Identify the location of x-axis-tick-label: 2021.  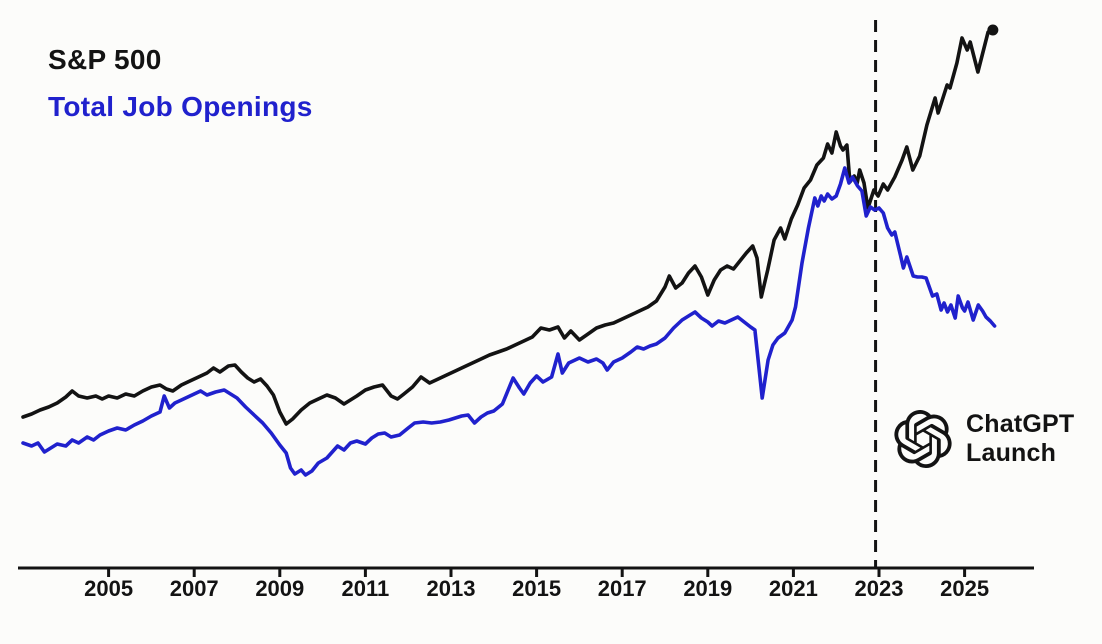
(793, 588).